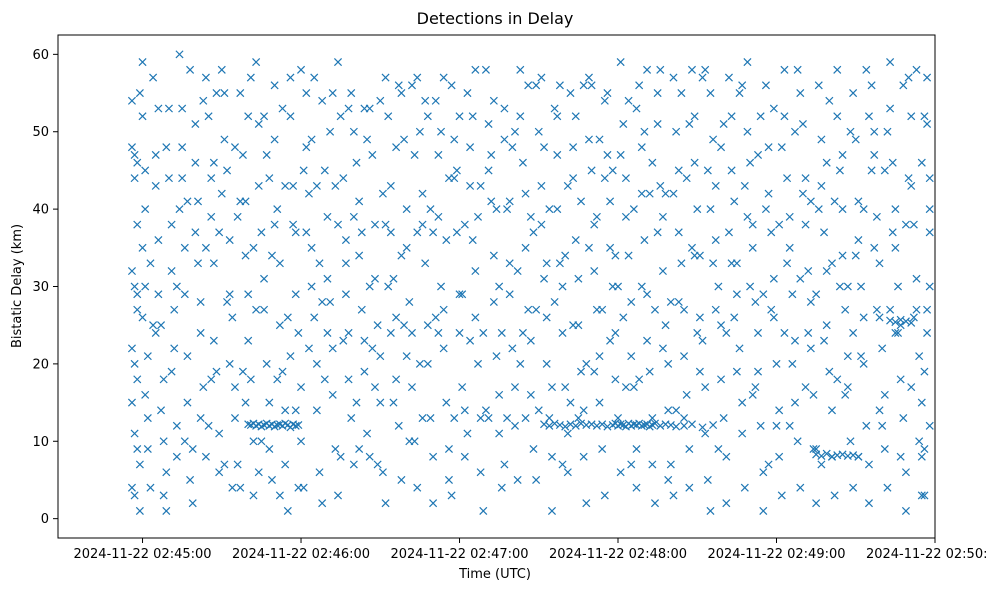 The width and height of the screenshot is (986, 590). I want to click on y-tick-label: 10, so click(40, 442).